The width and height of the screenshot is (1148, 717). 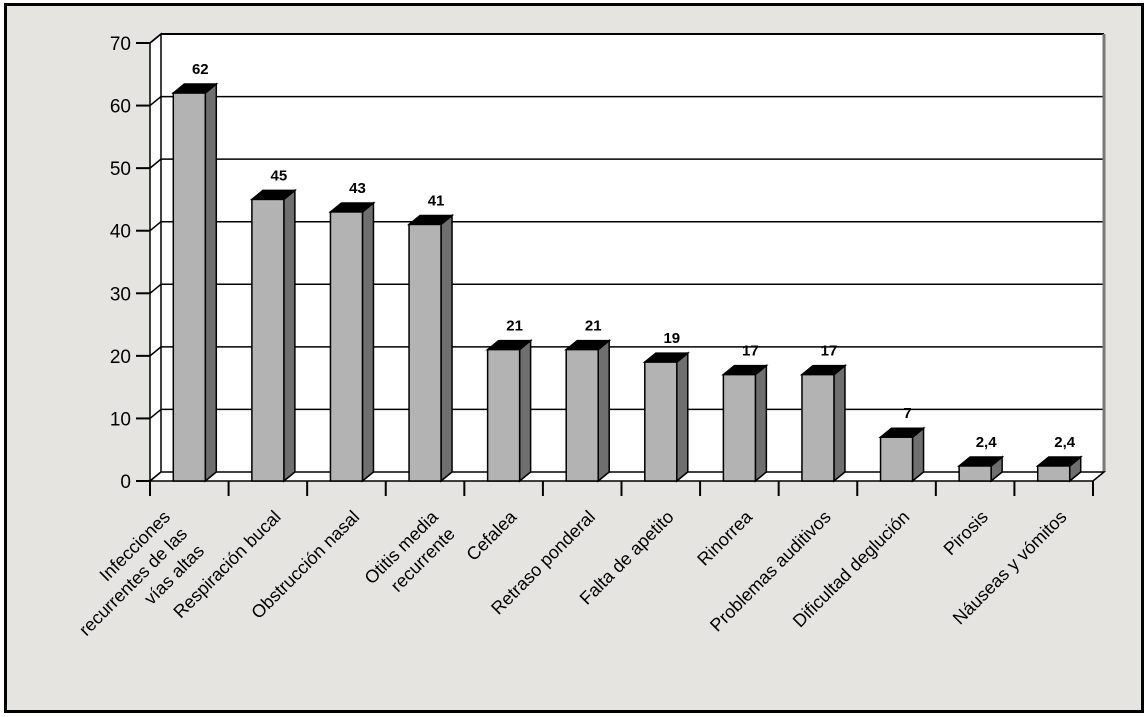 What do you see at coordinates (200, 69) in the screenshot?
I see `value-label: 62` at bounding box center [200, 69].